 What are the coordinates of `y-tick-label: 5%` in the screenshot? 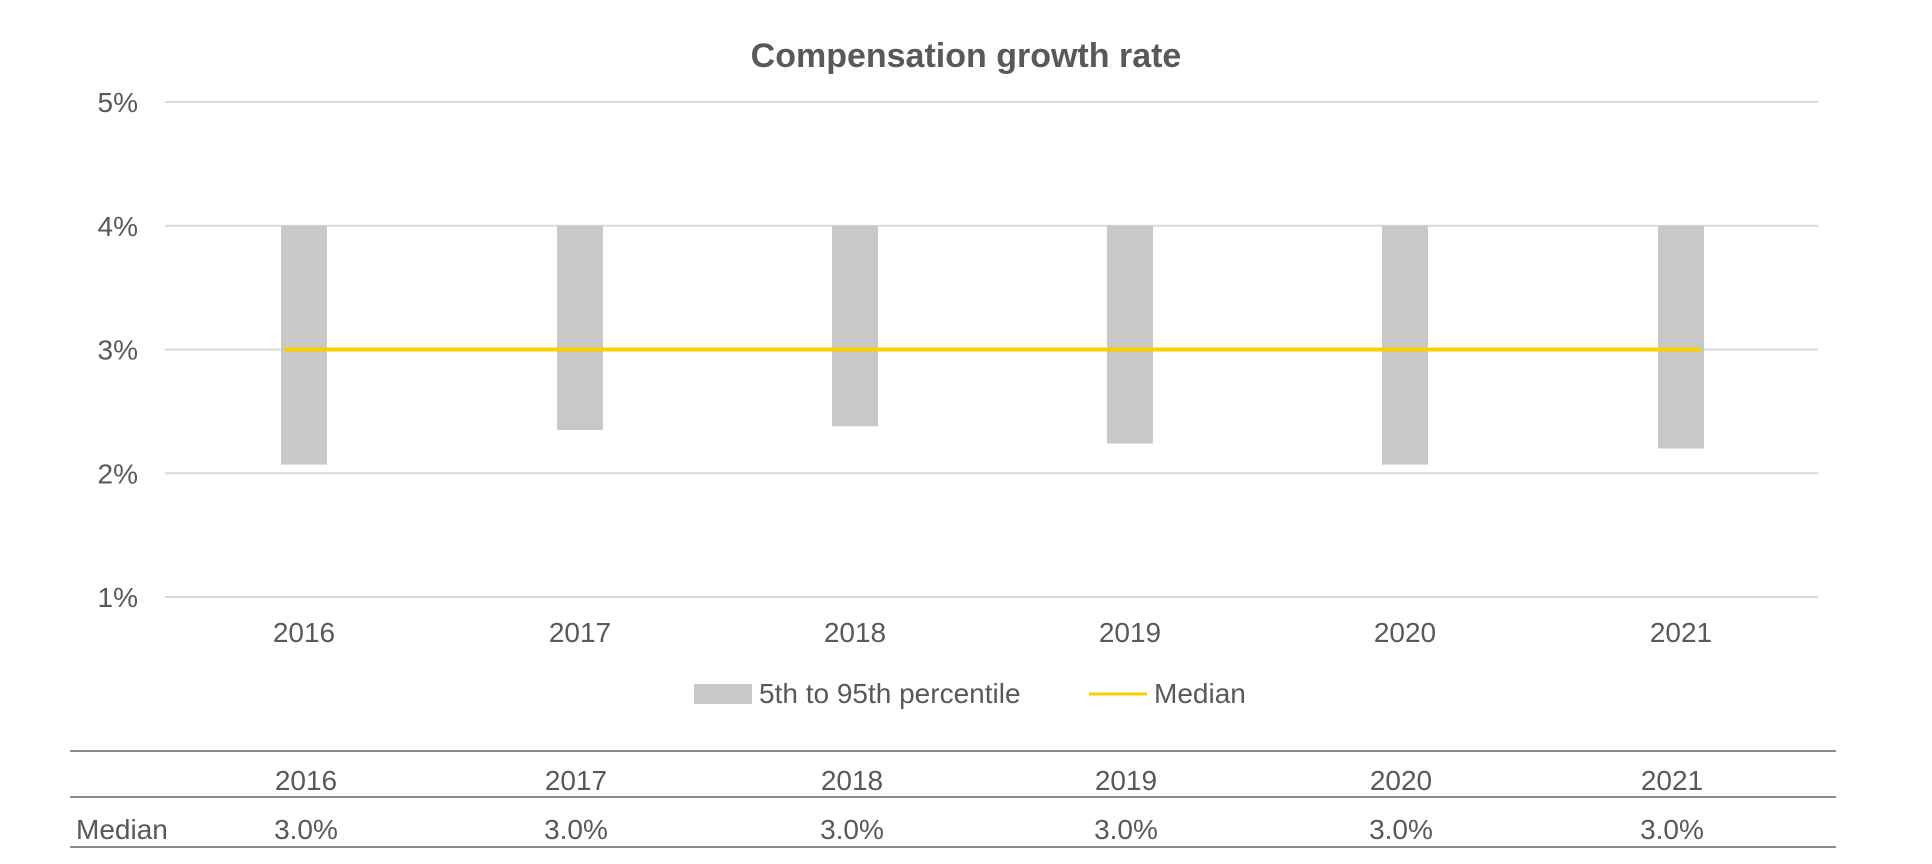 It's located at (118, 102).